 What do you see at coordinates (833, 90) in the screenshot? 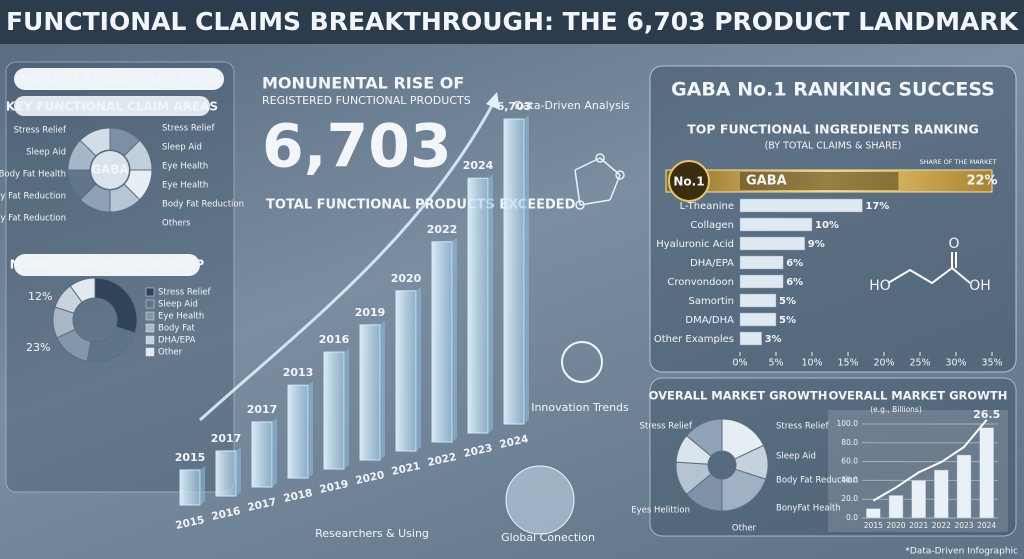
I see `panel-title: GABA No.1 RANKING SUCCESS` at bounding box center [833, 90].